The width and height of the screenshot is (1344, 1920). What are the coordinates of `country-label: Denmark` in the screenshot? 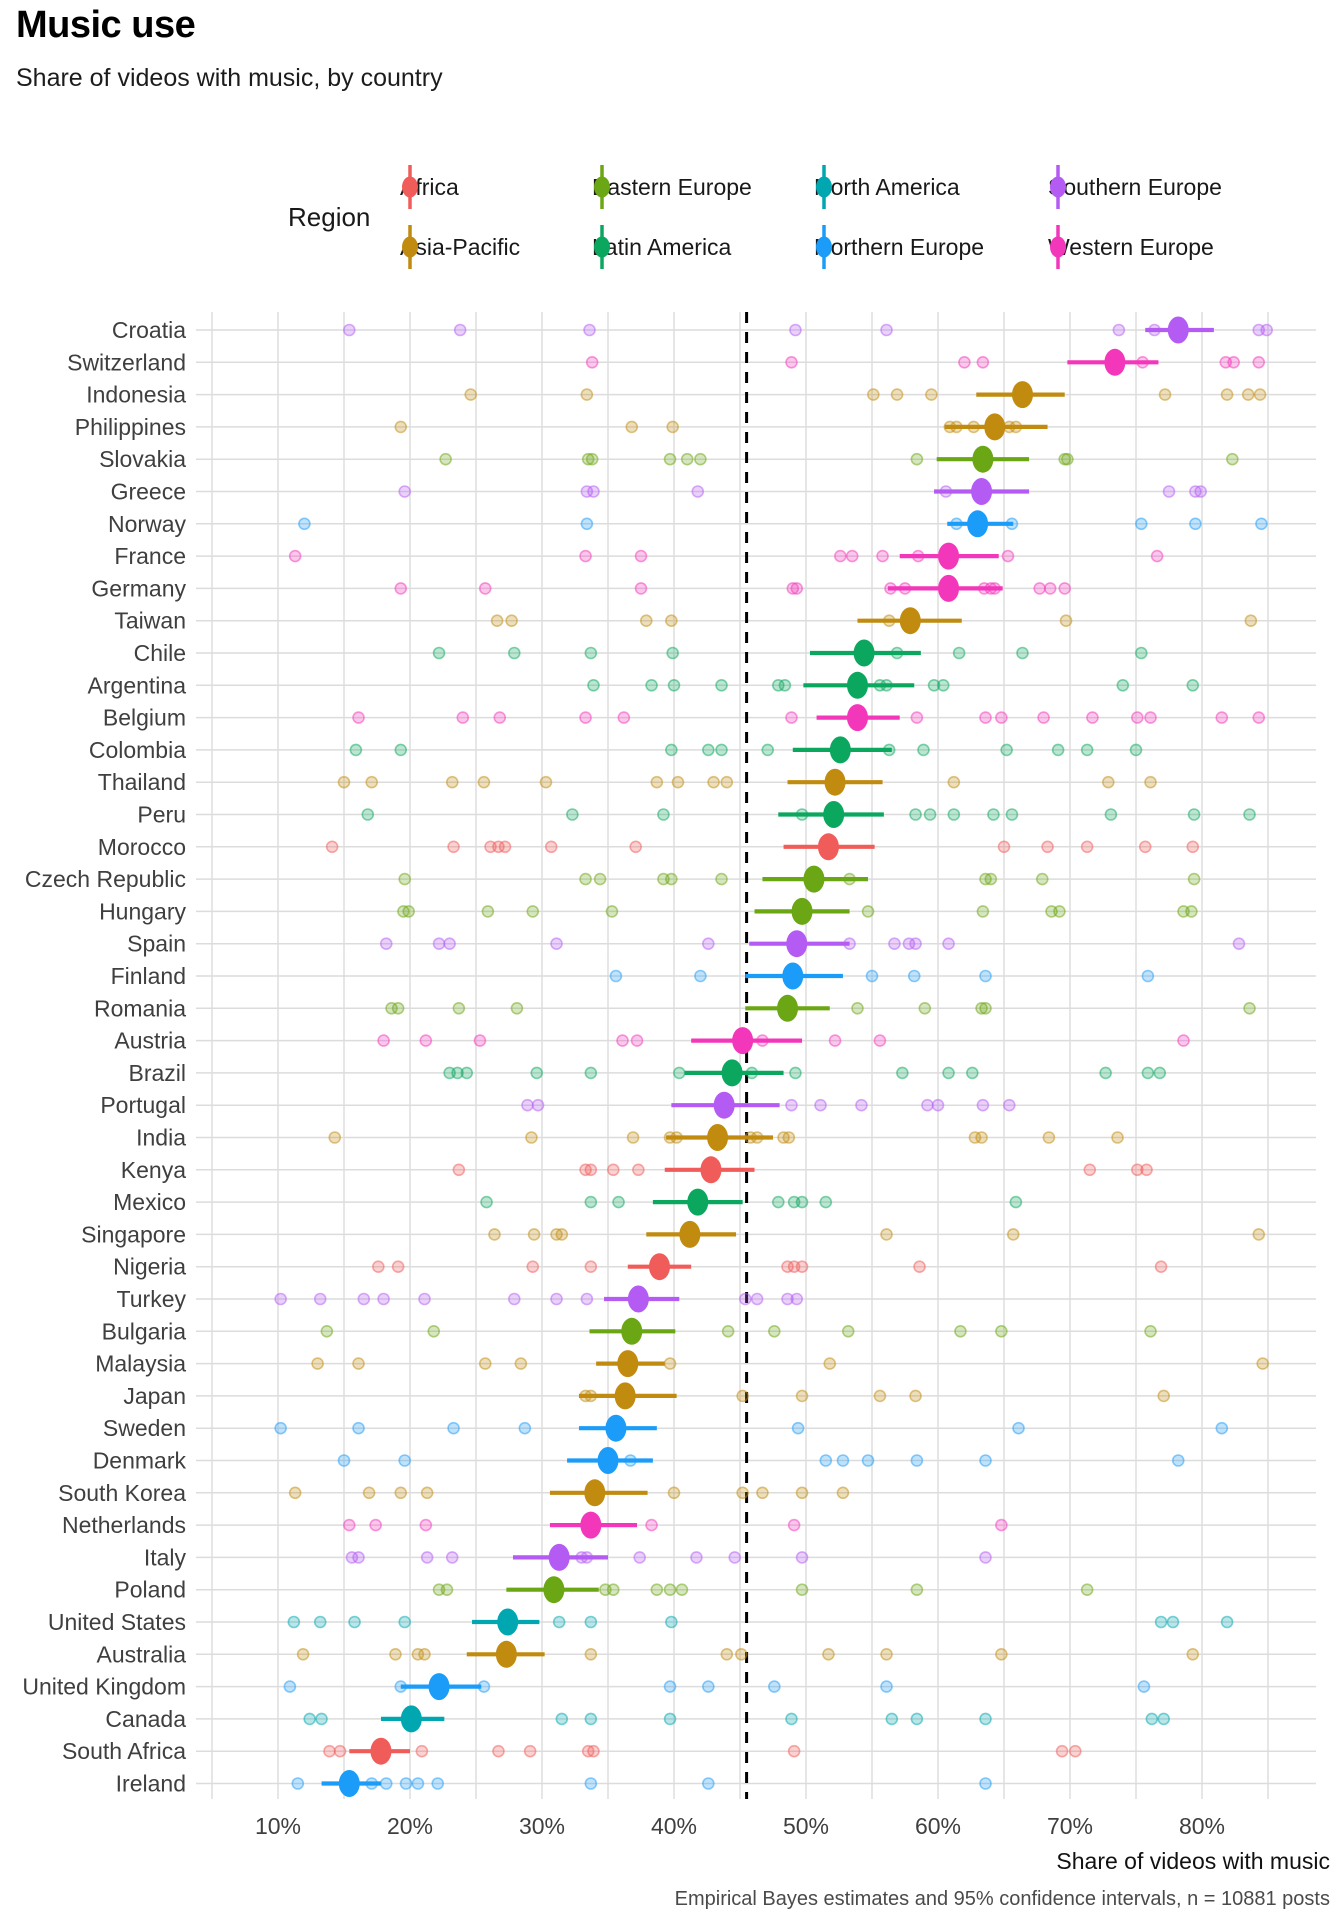 It's located at (140, 1461).